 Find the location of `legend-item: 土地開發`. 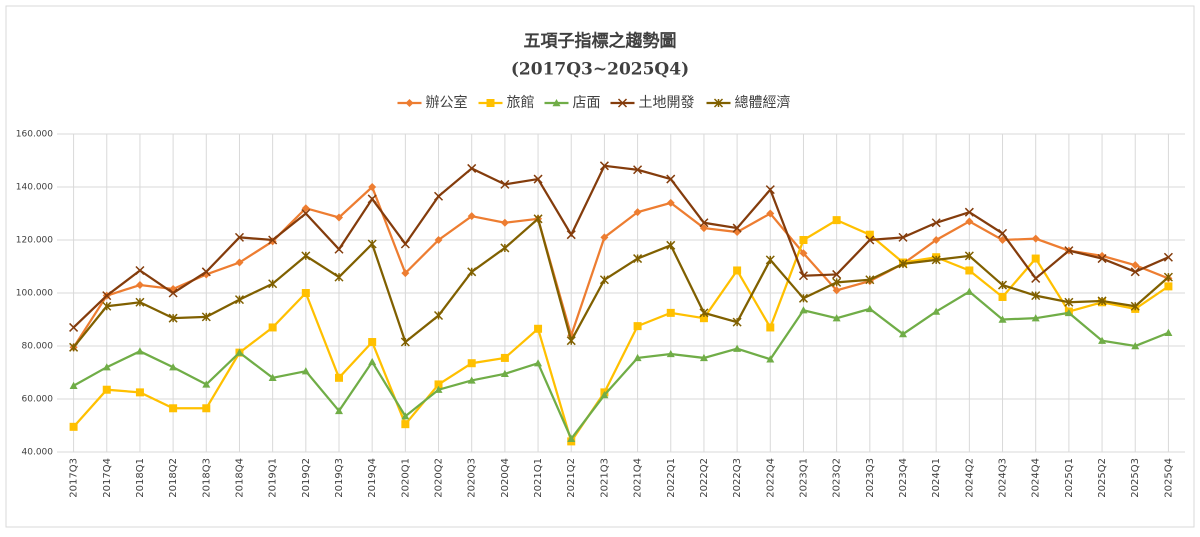

legend-item: 土地開發 is located at coordinates (652, 103).